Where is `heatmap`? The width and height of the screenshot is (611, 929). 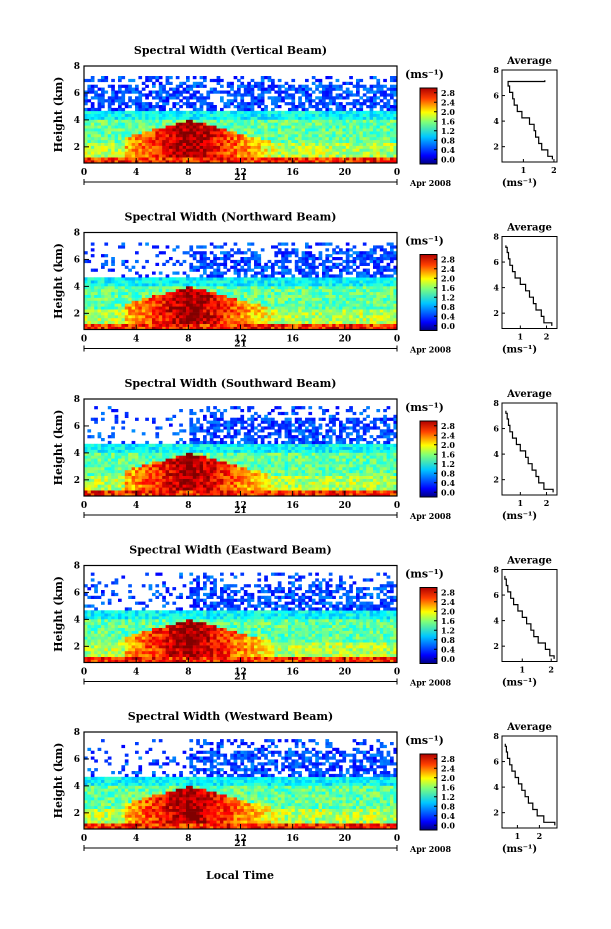
heatmap is located at coordinates (241, 120).